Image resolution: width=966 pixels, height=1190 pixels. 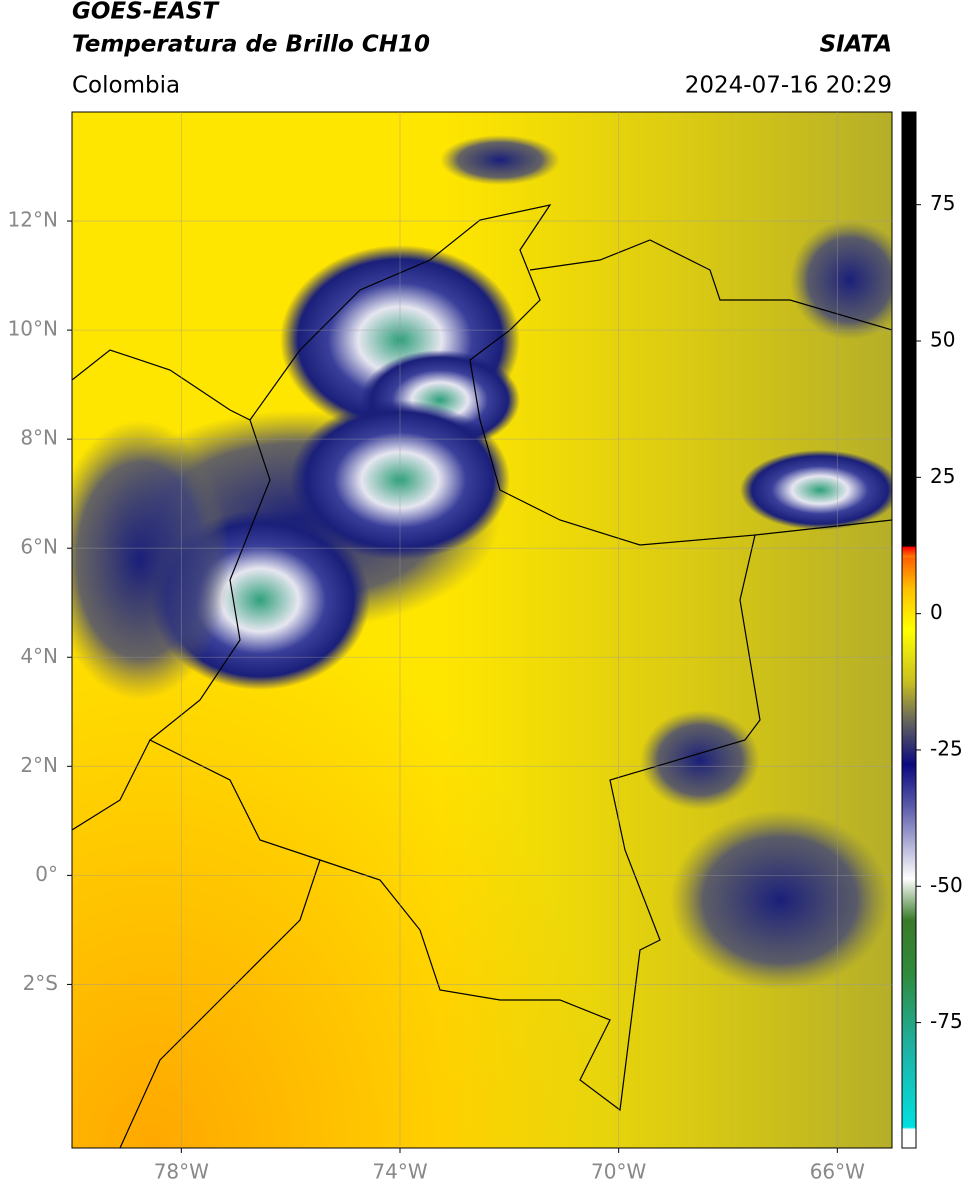 I want to click on subtitle: Temperatura de Brillo CH10, so click(x=251, y=45).